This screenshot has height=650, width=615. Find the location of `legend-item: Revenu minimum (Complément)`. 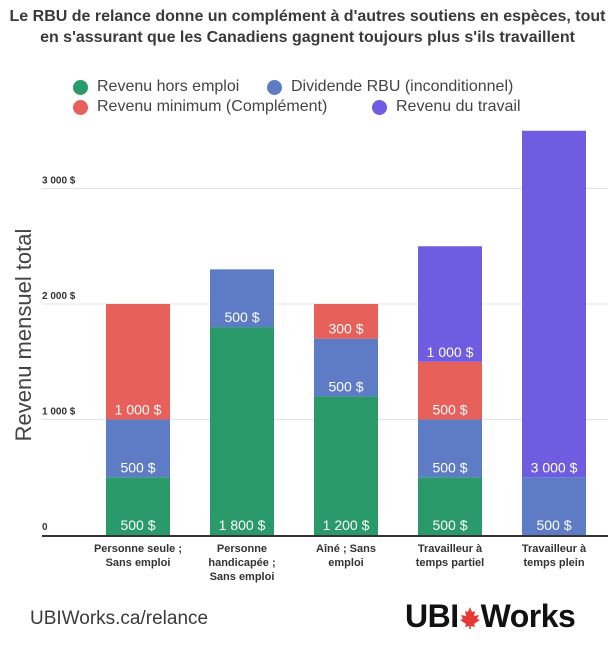

legend-item: Revenu minimum (Complément) is located at coordinates (200, 107).